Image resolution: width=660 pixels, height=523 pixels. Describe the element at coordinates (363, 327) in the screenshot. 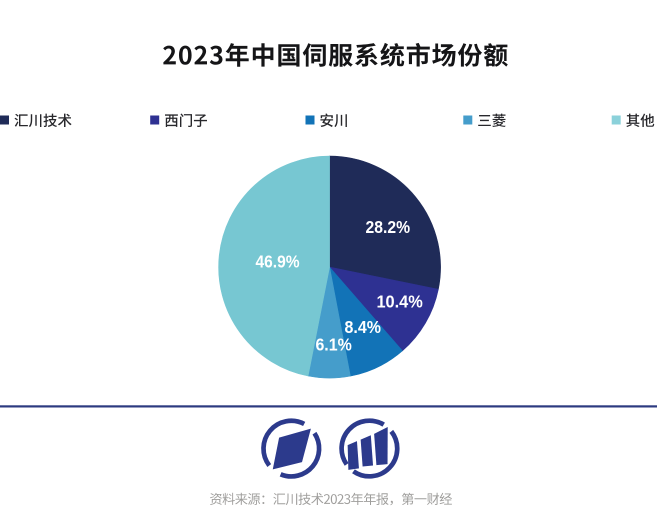

I see `svg-text: 8.4%` at that location.